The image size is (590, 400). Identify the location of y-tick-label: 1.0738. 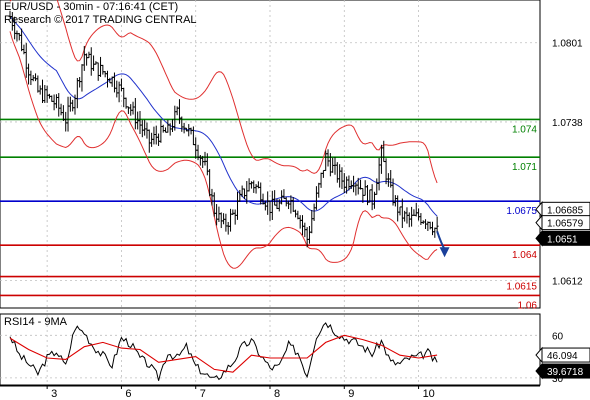
(567, 123).